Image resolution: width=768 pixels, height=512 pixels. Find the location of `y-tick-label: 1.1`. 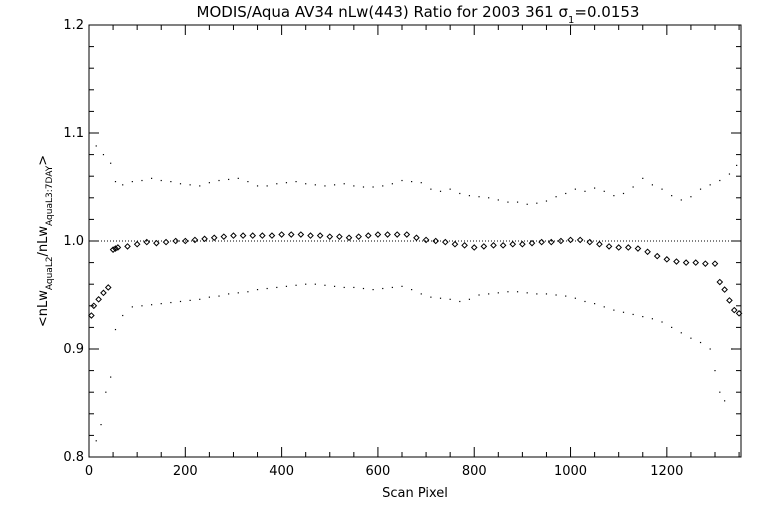

y-tick-label: 1.1 is located at coordinates (73, 133).